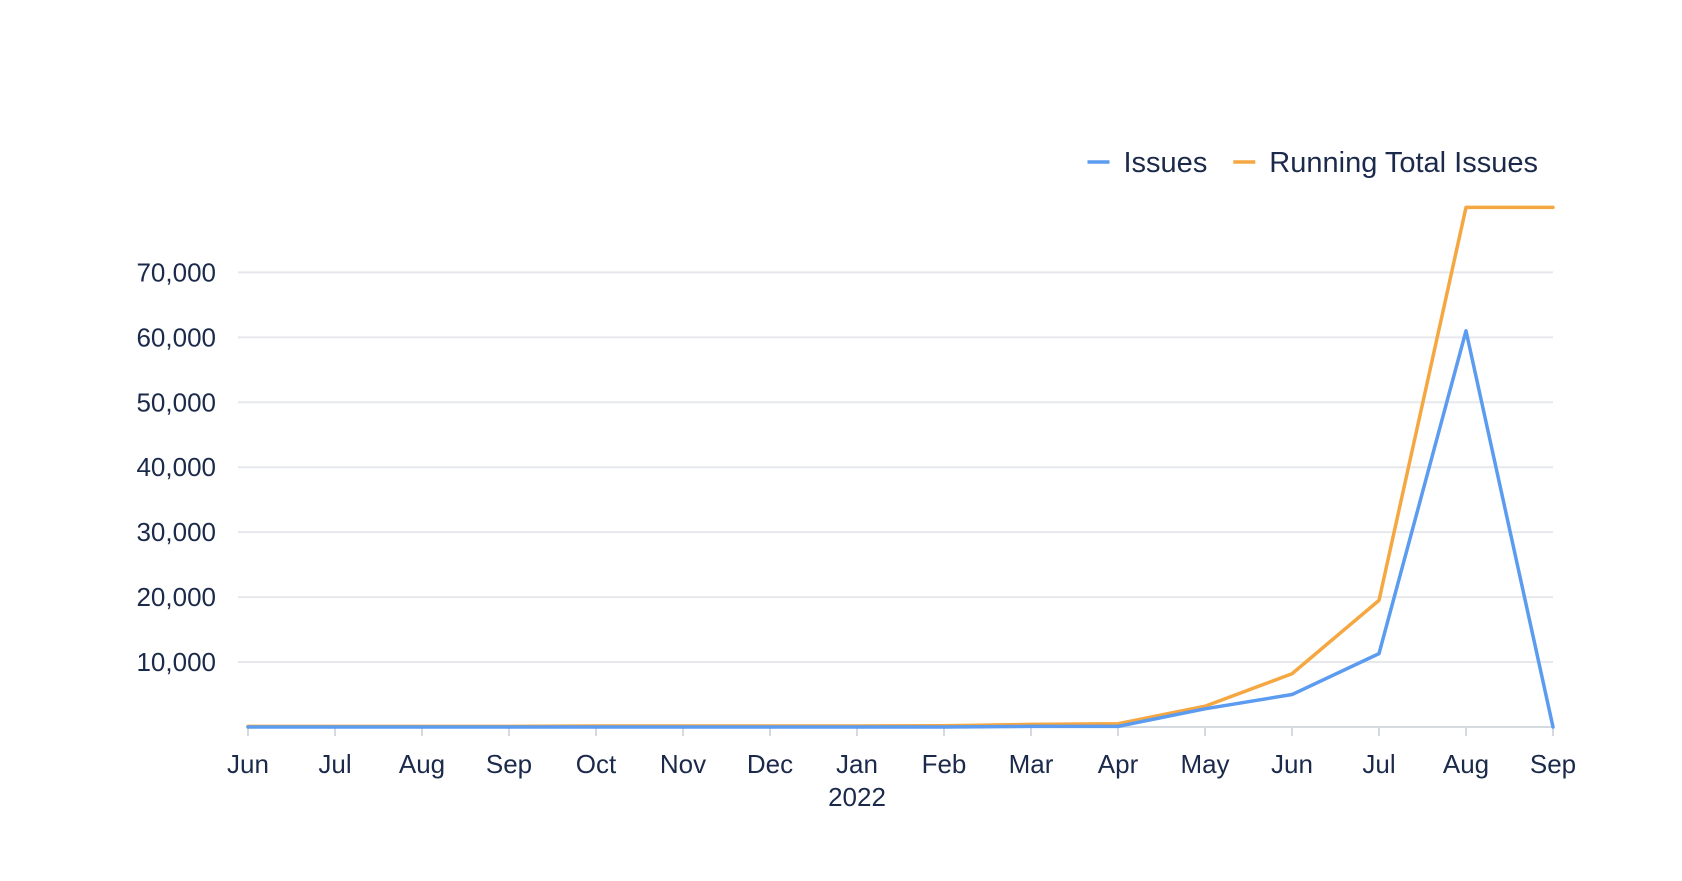  I want to click on x-tick-label: Oct, so click(596, 764).